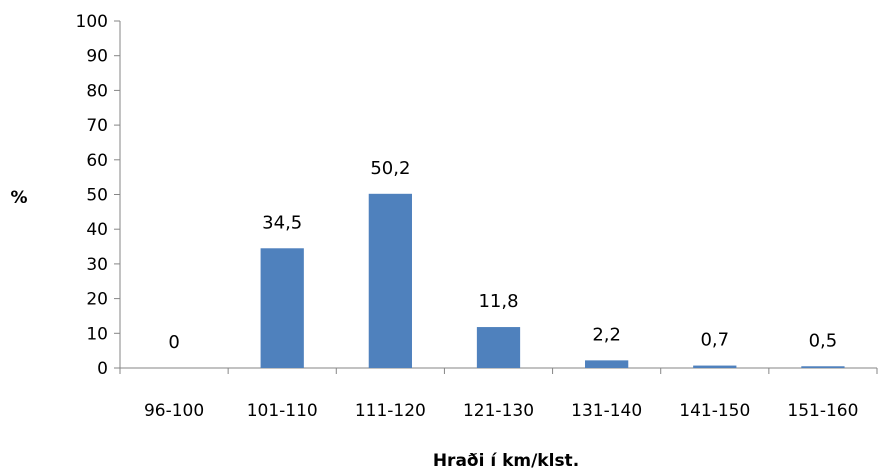 This screenshot has width=881, height=470. Describe the element at coordinates (97, 334) in the screenshot. I see `y-tick-label: 10` at that location.